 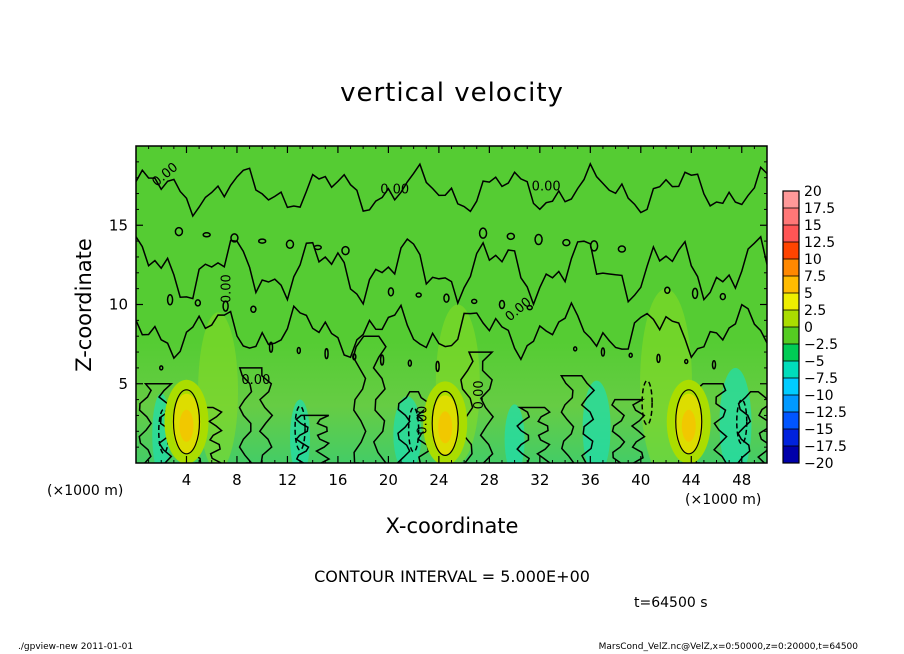 I want to click on colorbar-label-15: −17.5, so click(x=825, y=447).